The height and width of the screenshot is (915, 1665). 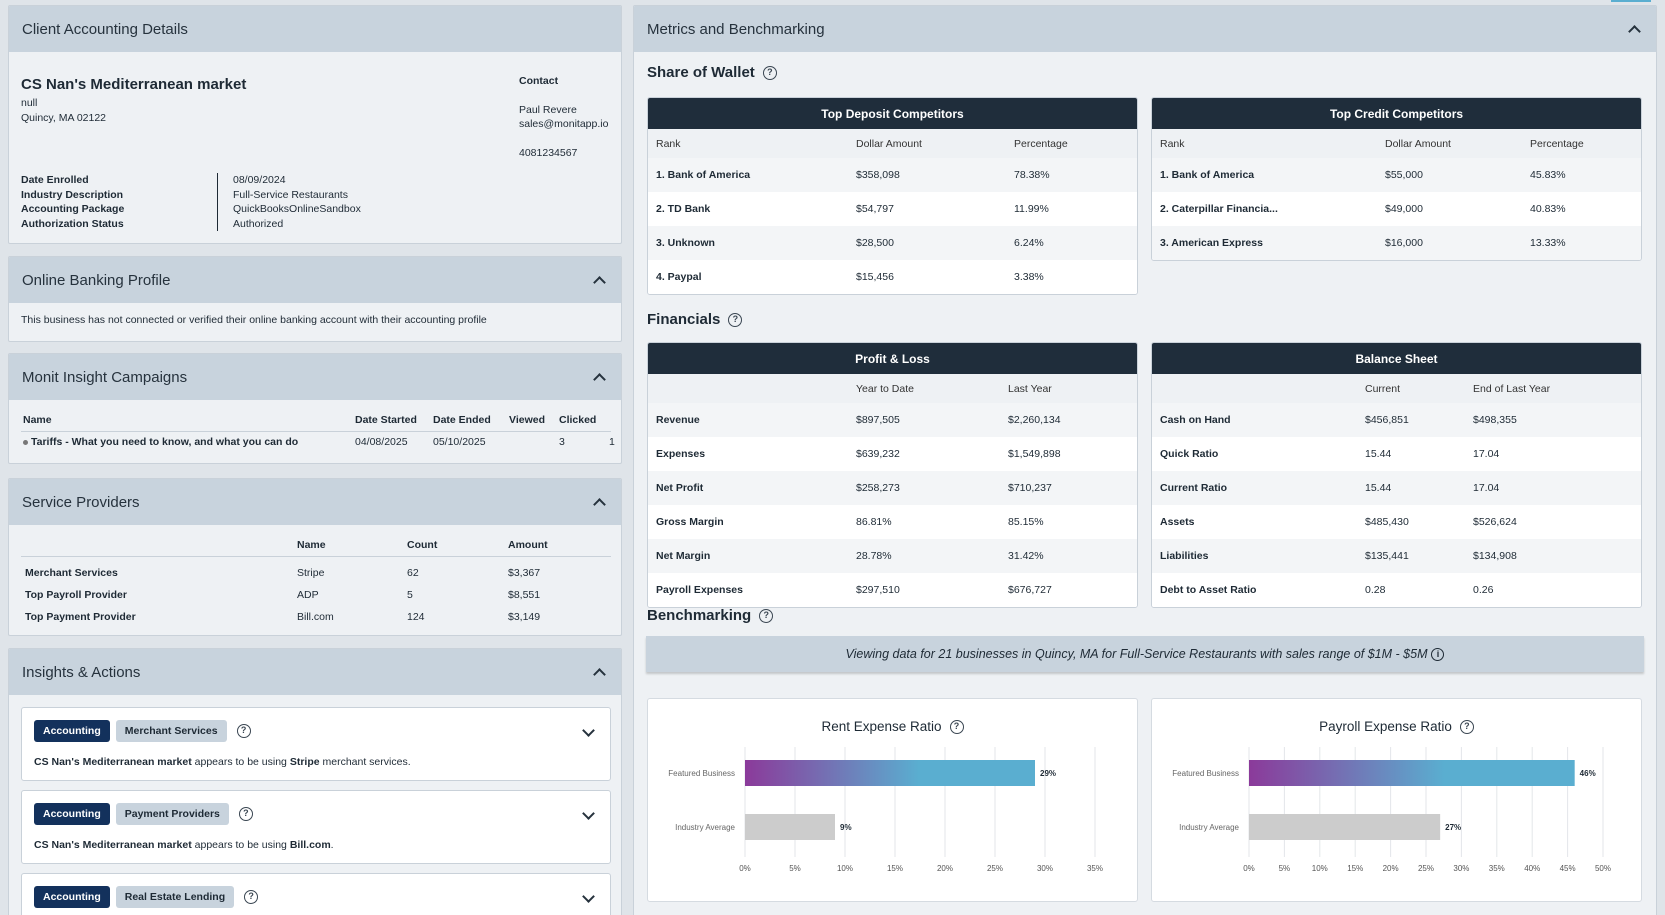 What do you see at coordinates (1553, 488) in the screenshot?
I see `bs-end-last-year: 17.04` at bounding box center [1553, 488].